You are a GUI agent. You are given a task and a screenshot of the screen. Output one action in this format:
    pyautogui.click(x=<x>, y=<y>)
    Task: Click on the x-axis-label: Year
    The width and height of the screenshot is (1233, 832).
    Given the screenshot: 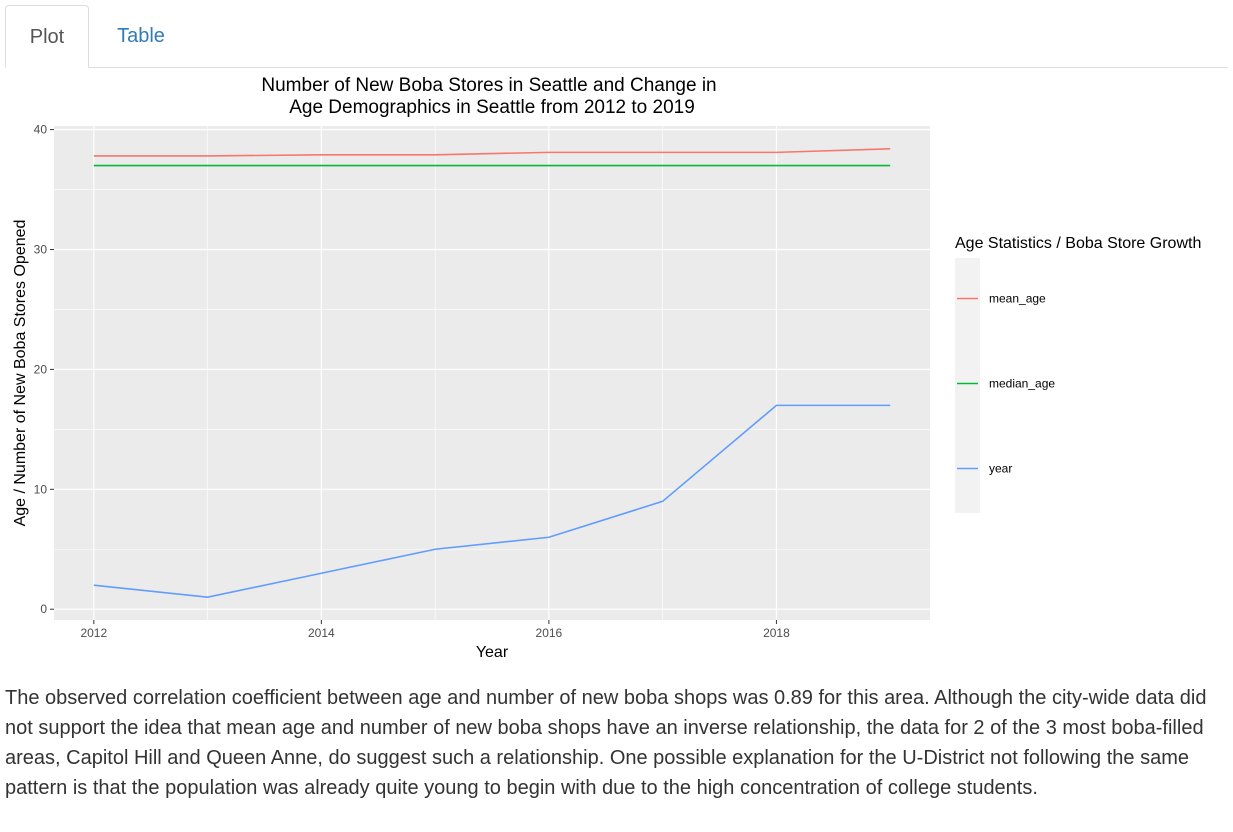 What is the action you would take?
    pyautogui.click(x=492, y=652)
    